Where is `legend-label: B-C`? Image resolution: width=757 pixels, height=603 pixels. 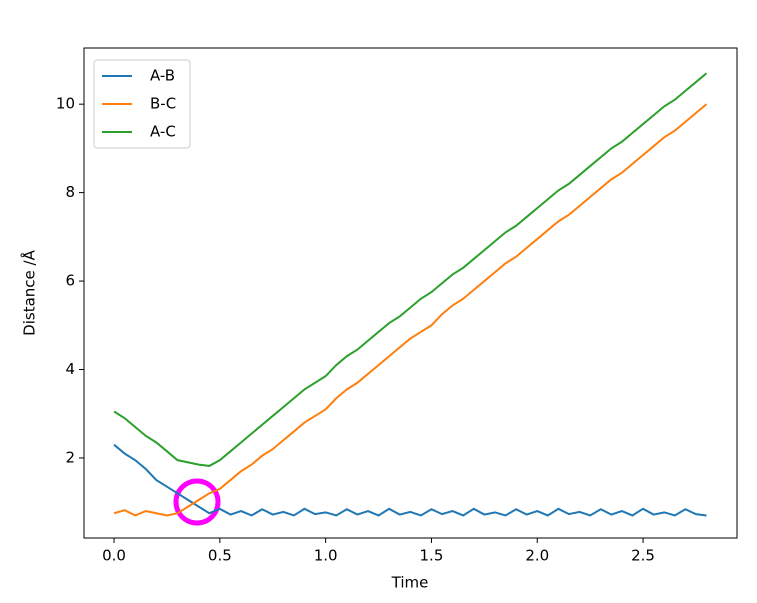 legend-label: B-C is located at coordinates (163, 104).